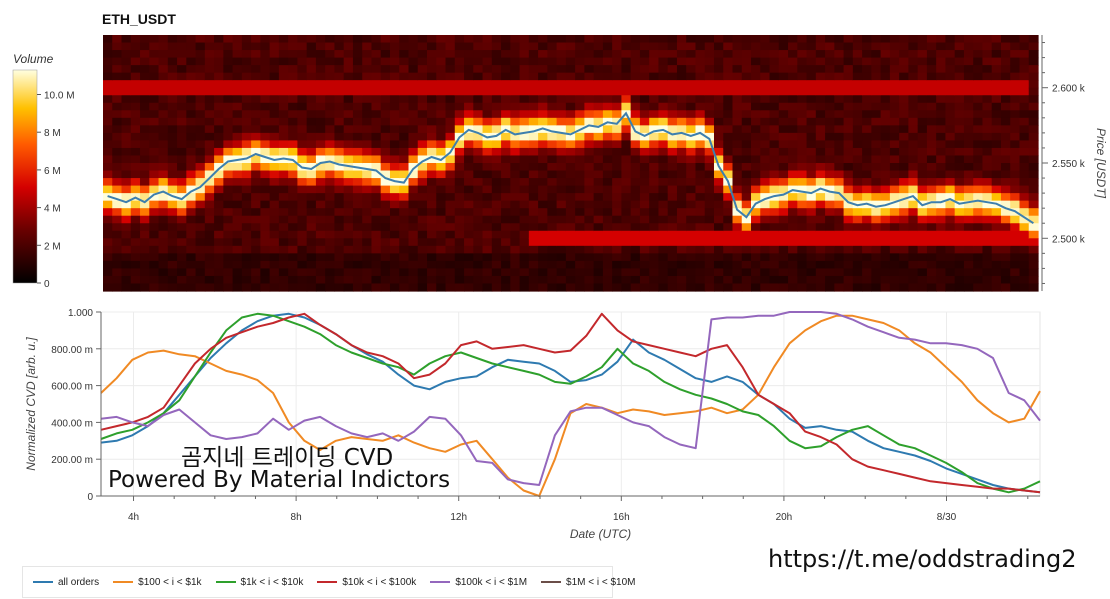 The height and width of the screenshot is (599, 1110). I want to click on legend-item-all_orders: all orders, so click(66, 582).